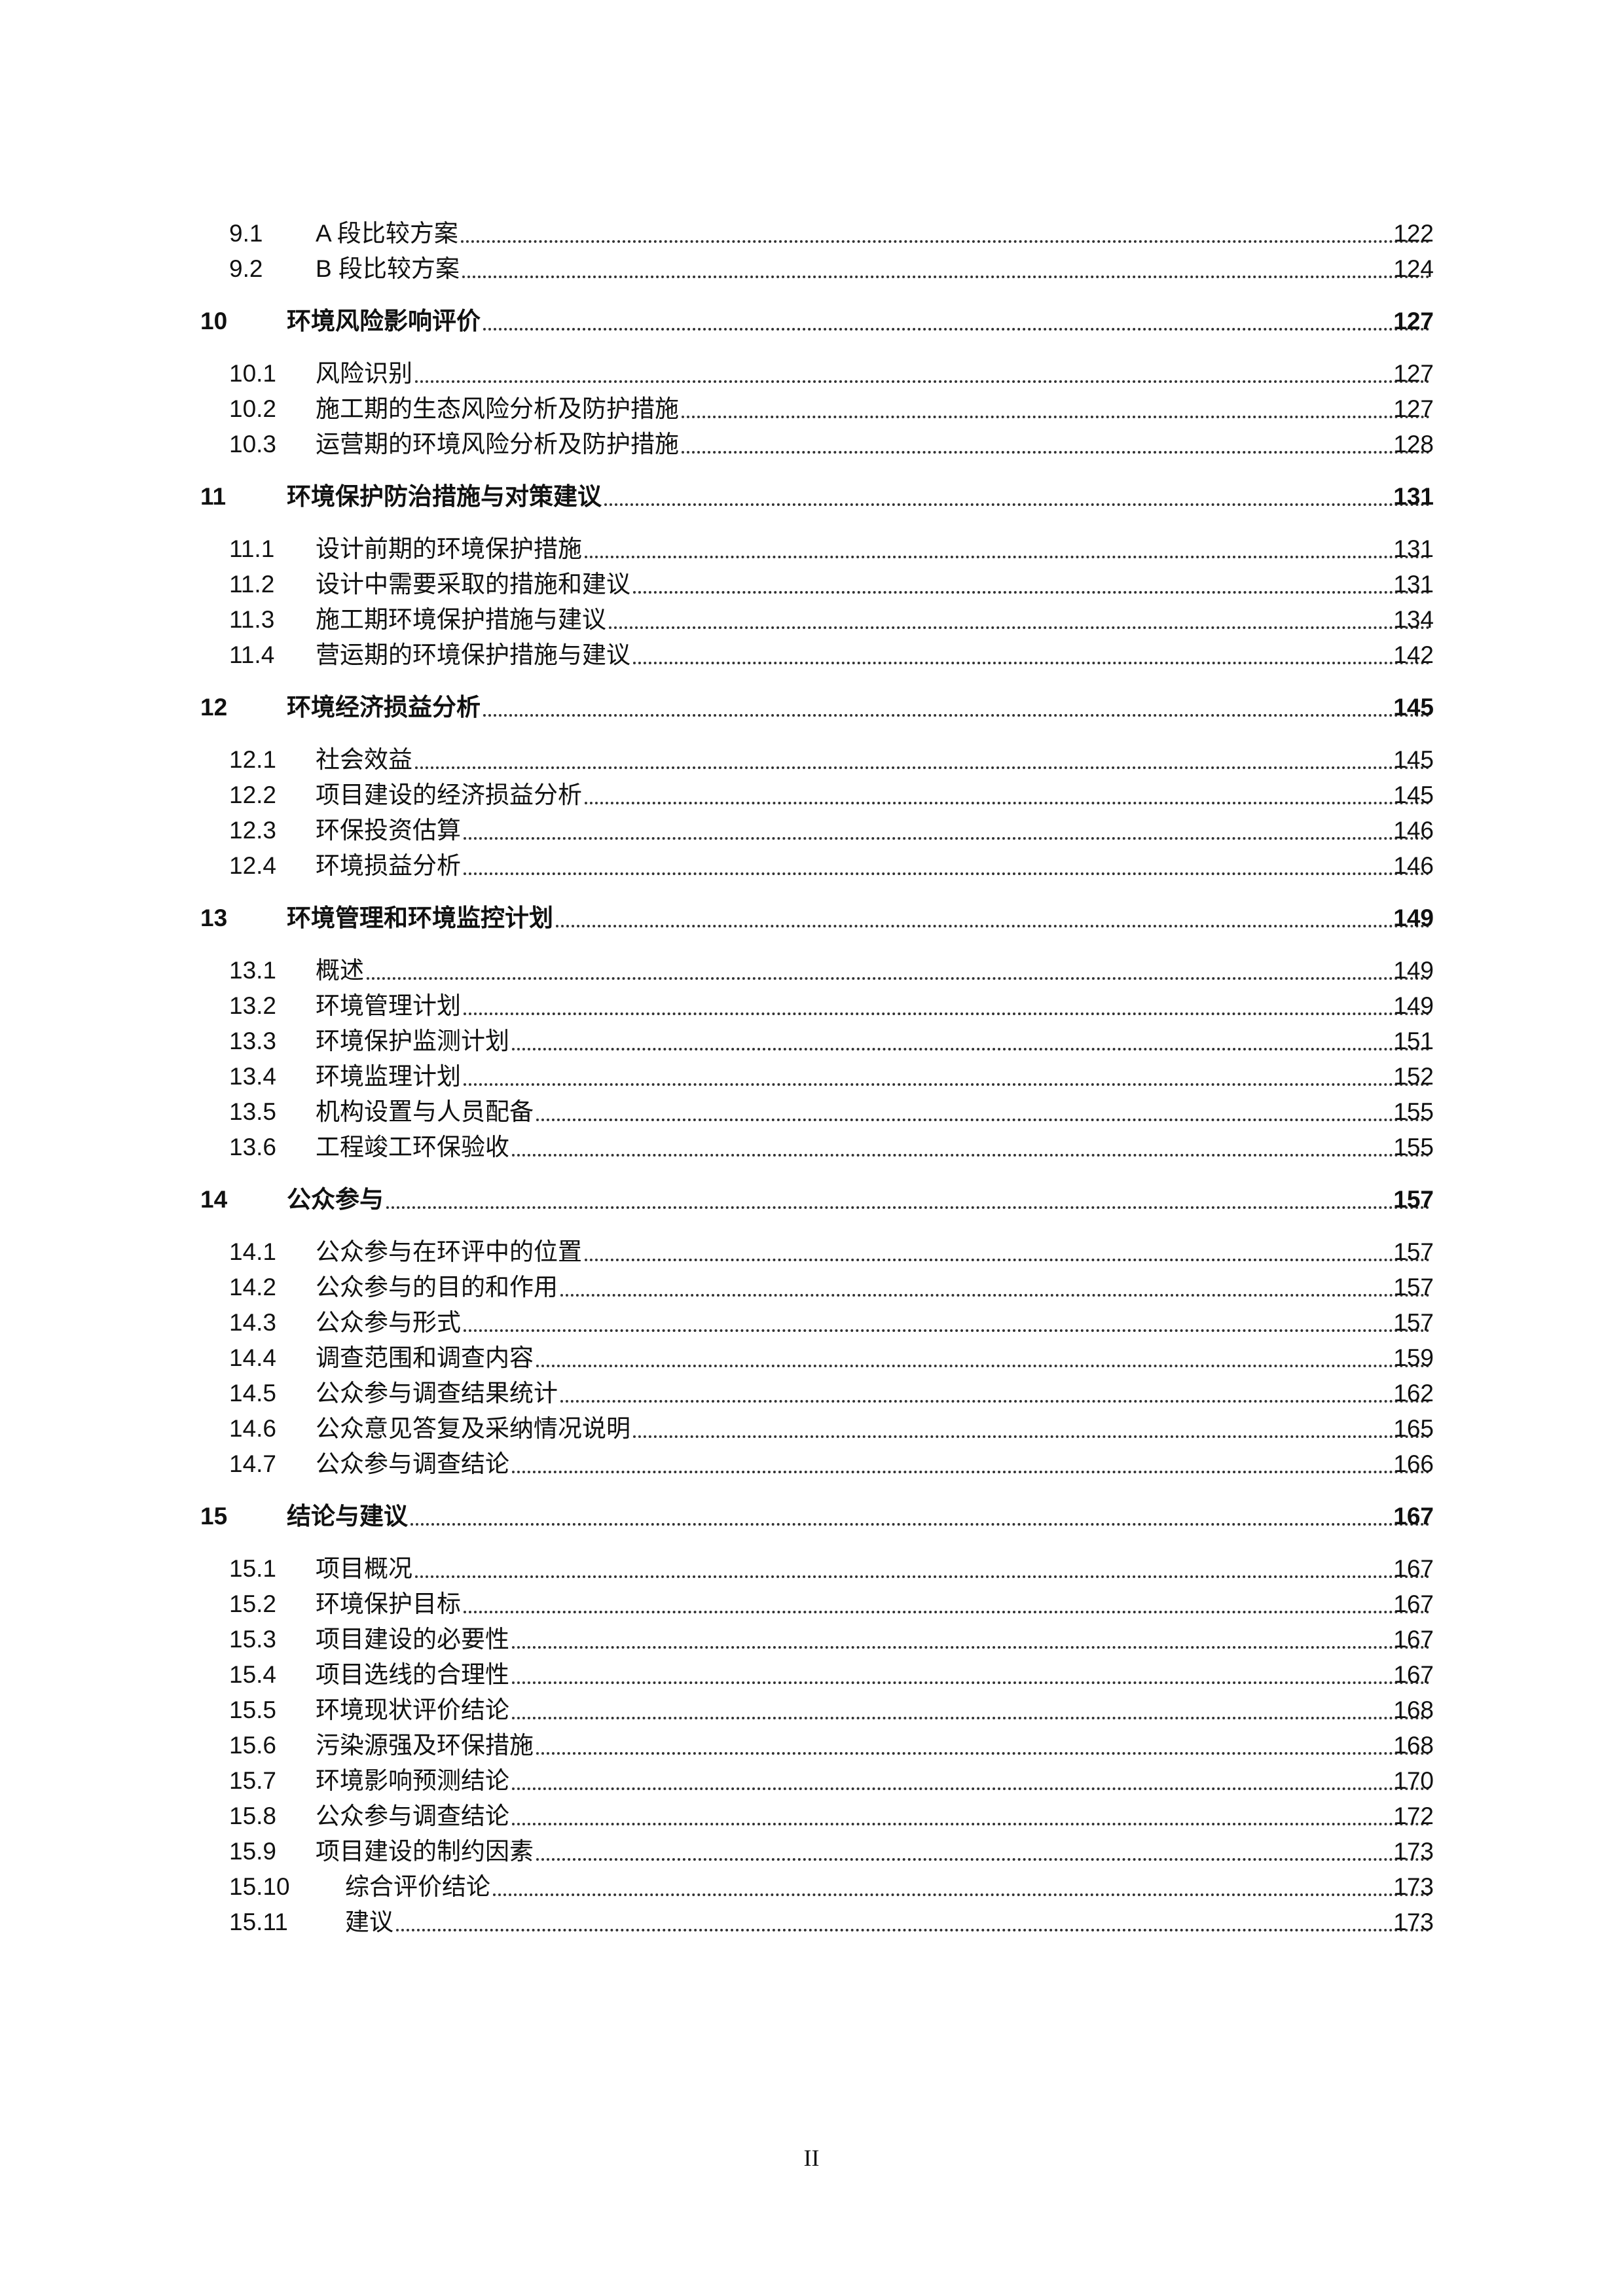  Describe the element at coordinates (214, 918) in the screenshot. I see `toc-entry-number: 13` at that location.